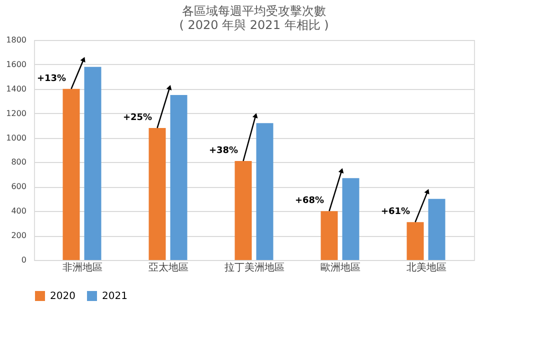 Image resolution: width=560 pixels, height=350 pixels. Describe the element at coordinates (23, 260) in the screenshot. I see `y-tick-label: 0` at that location.